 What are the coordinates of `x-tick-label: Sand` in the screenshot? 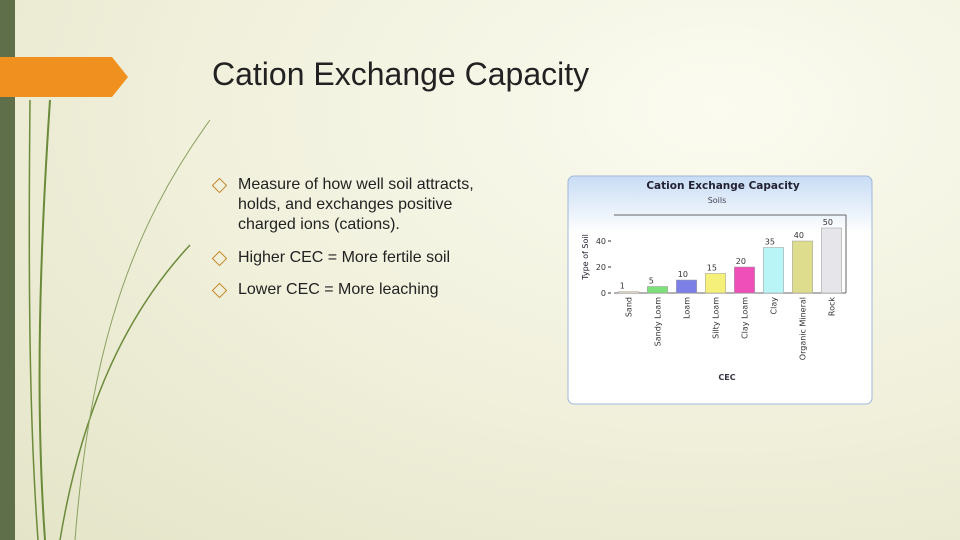 It's located at (629, 307).